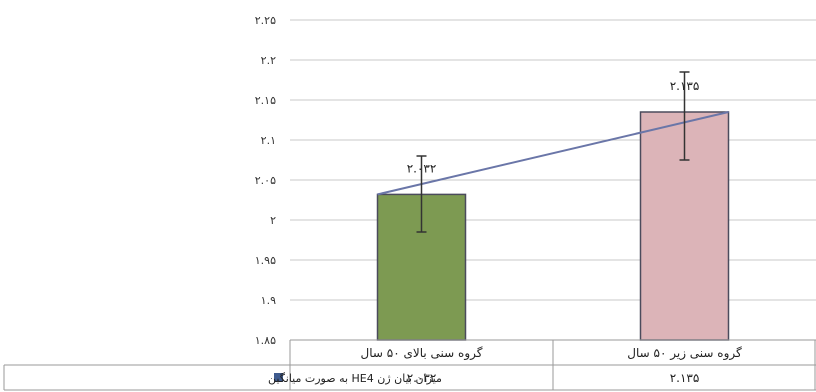  Describe the element at coordinates (268, 300) in the screenshot. I see `y-tick-label: ۱.۹` at that location.